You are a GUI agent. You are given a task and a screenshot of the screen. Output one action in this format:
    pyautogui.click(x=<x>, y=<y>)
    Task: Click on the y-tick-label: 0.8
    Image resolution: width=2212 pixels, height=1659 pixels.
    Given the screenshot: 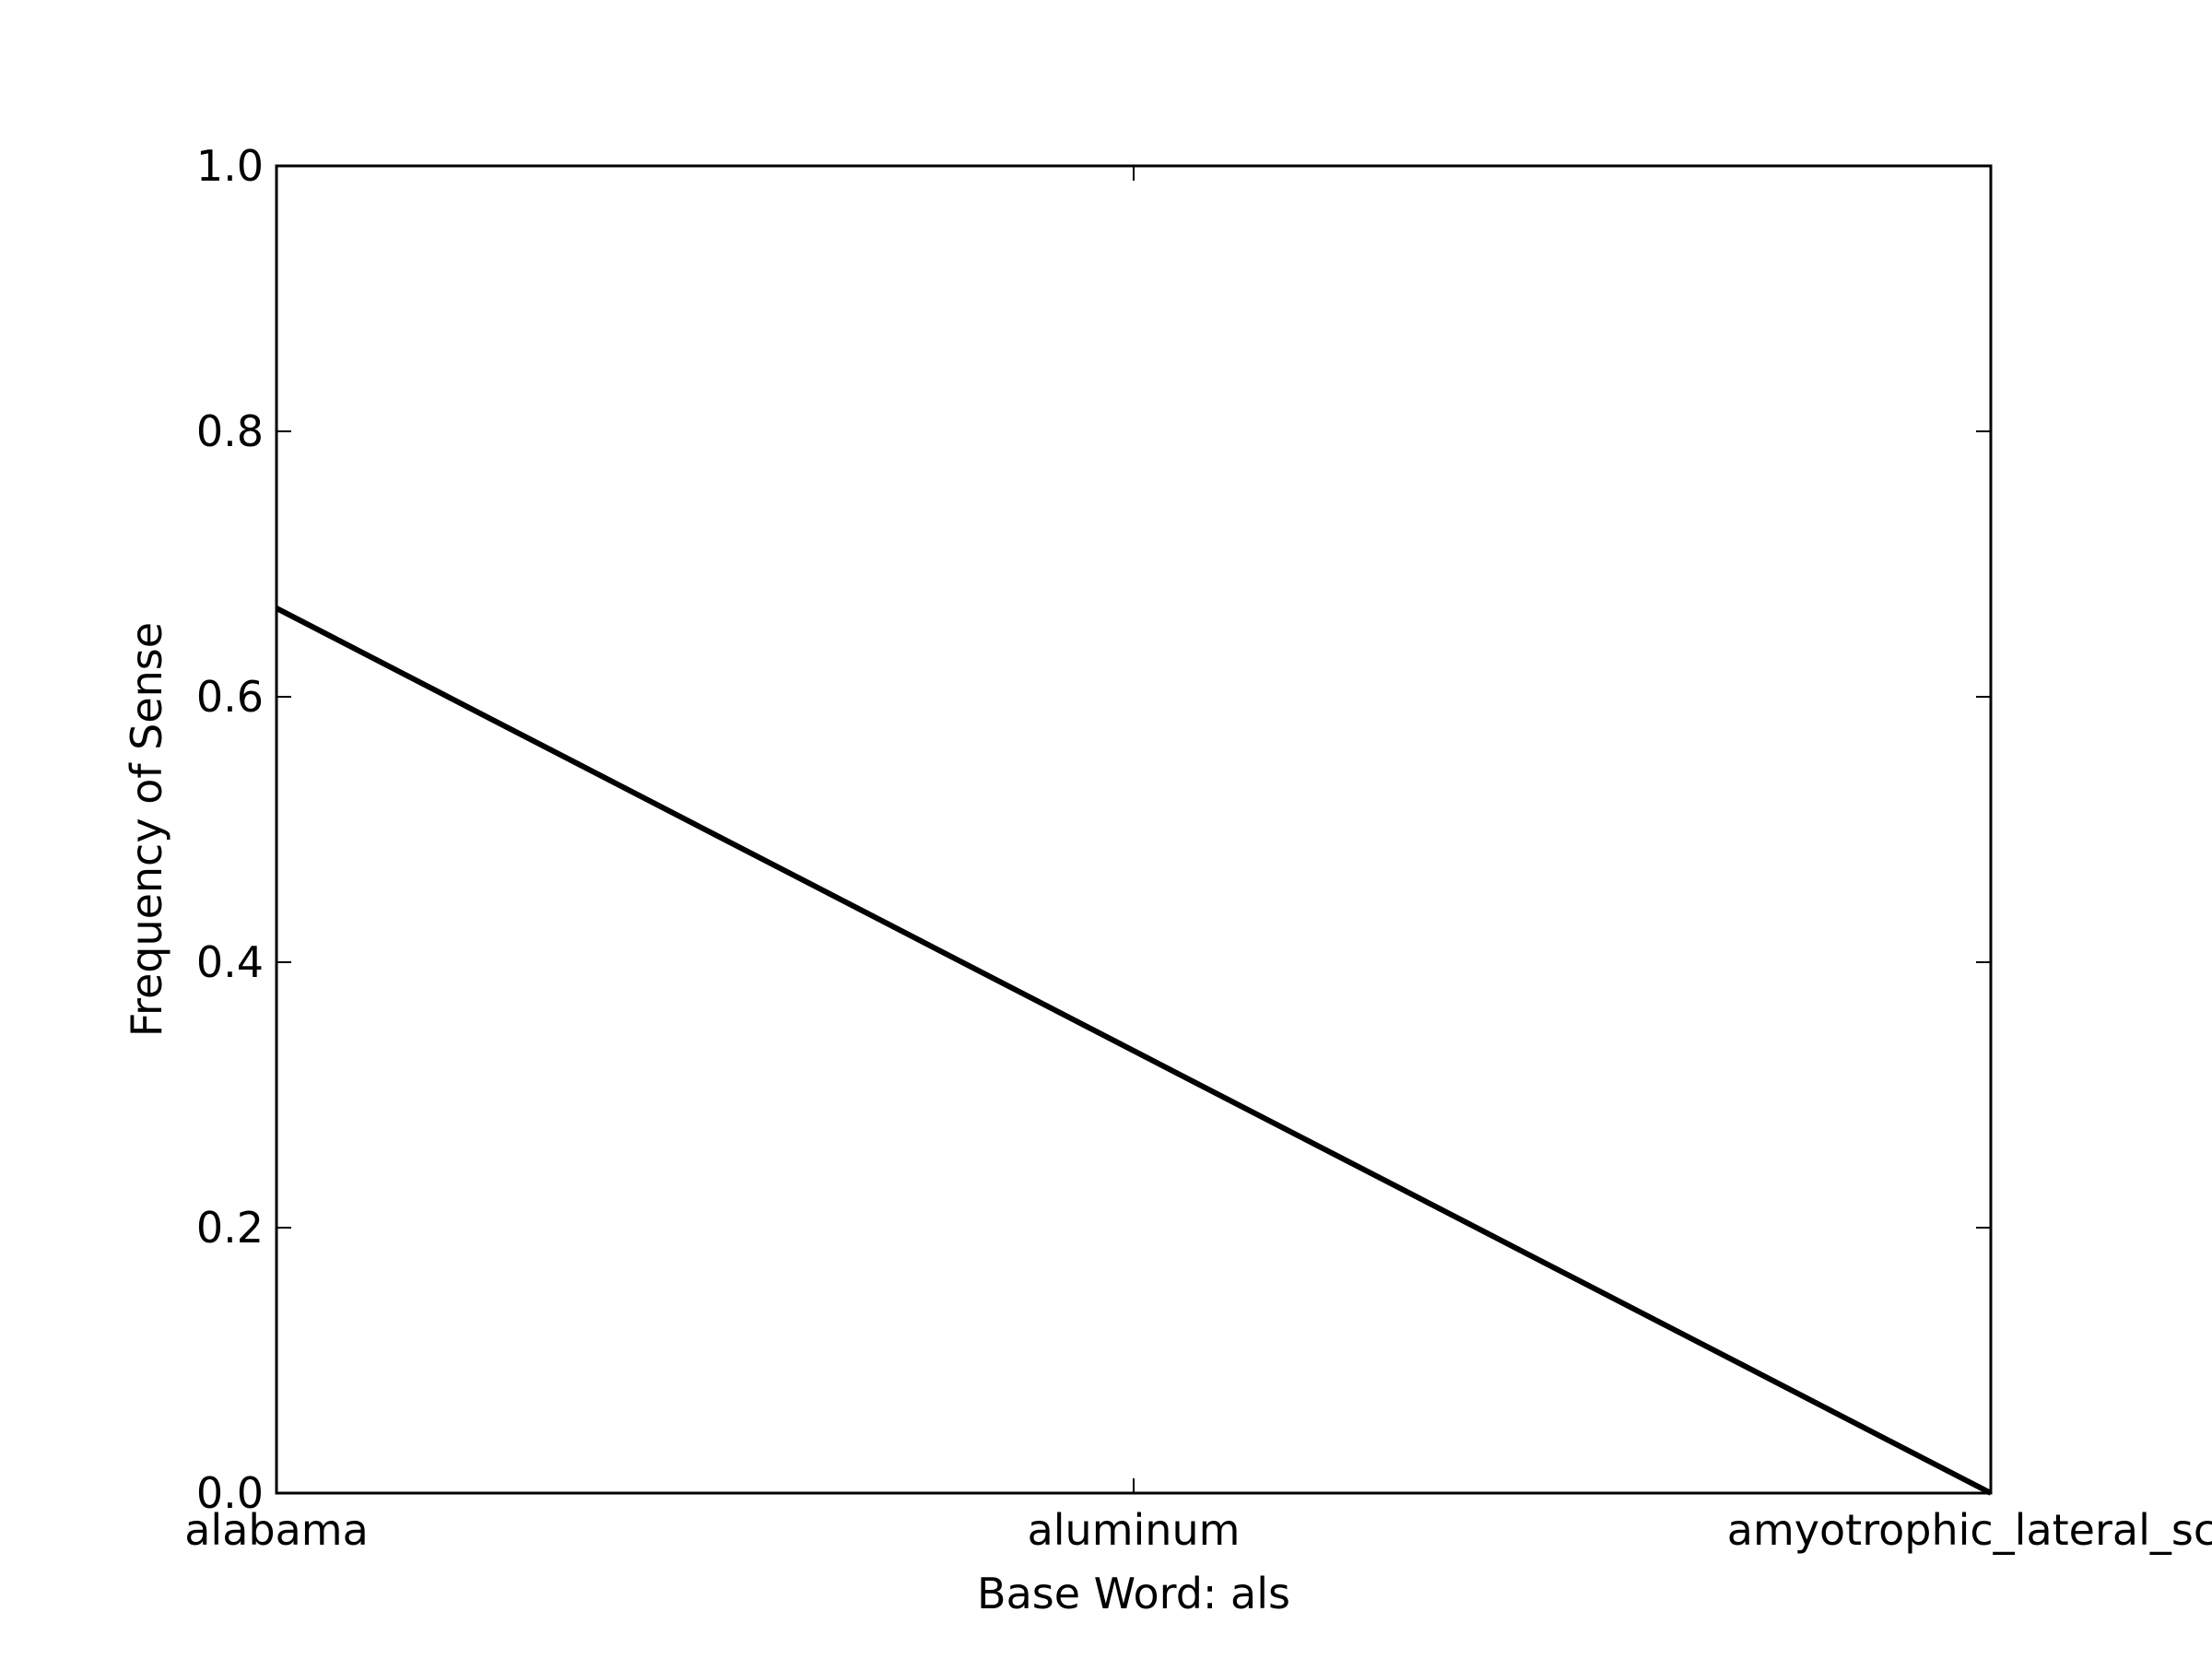 What is the action you would take?
    pyautogui.click(x=230, y=431)
    